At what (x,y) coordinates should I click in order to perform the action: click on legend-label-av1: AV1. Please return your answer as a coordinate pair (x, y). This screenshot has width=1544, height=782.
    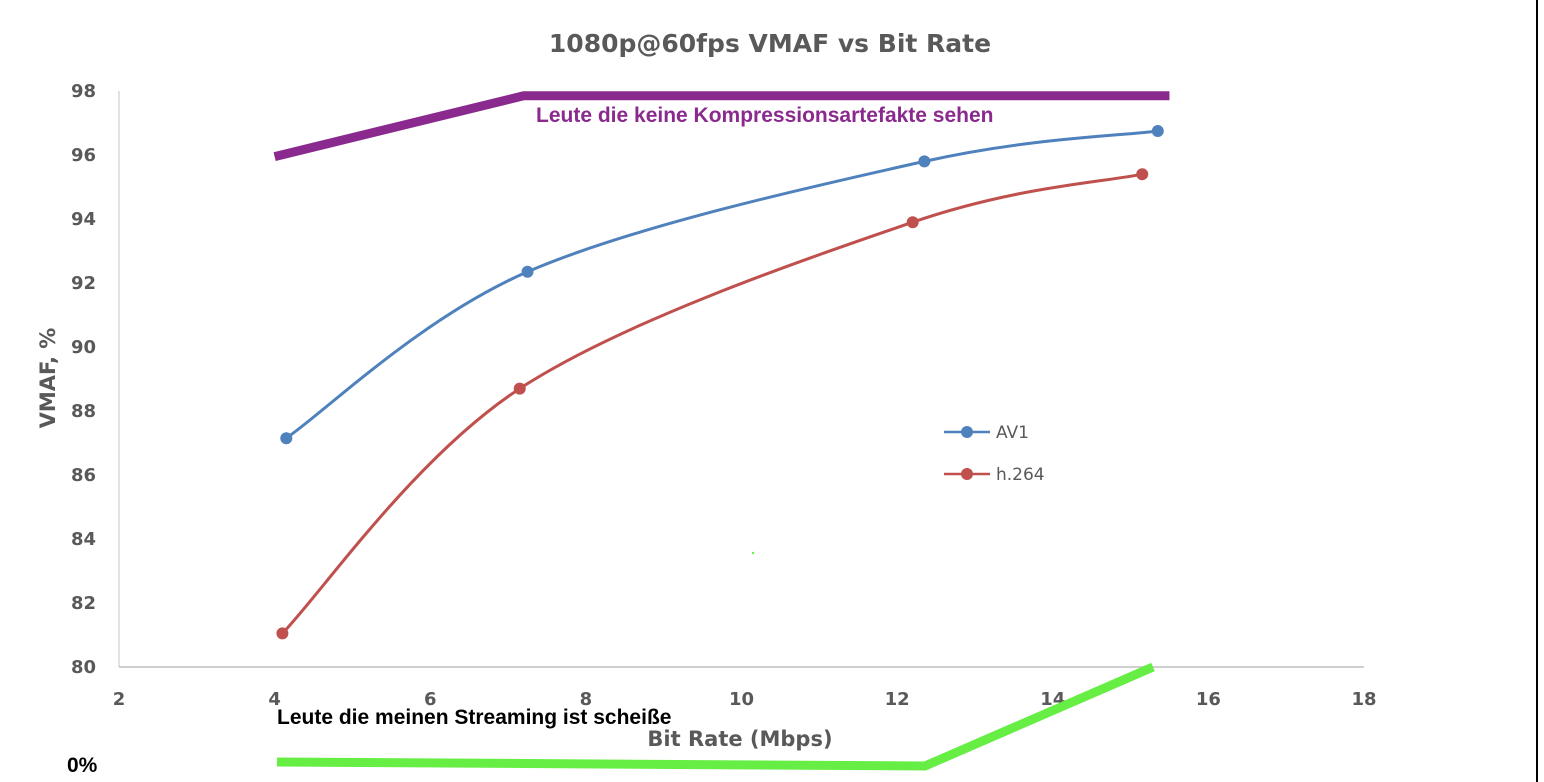
    Looking at the image, I should click on (1012, 433).